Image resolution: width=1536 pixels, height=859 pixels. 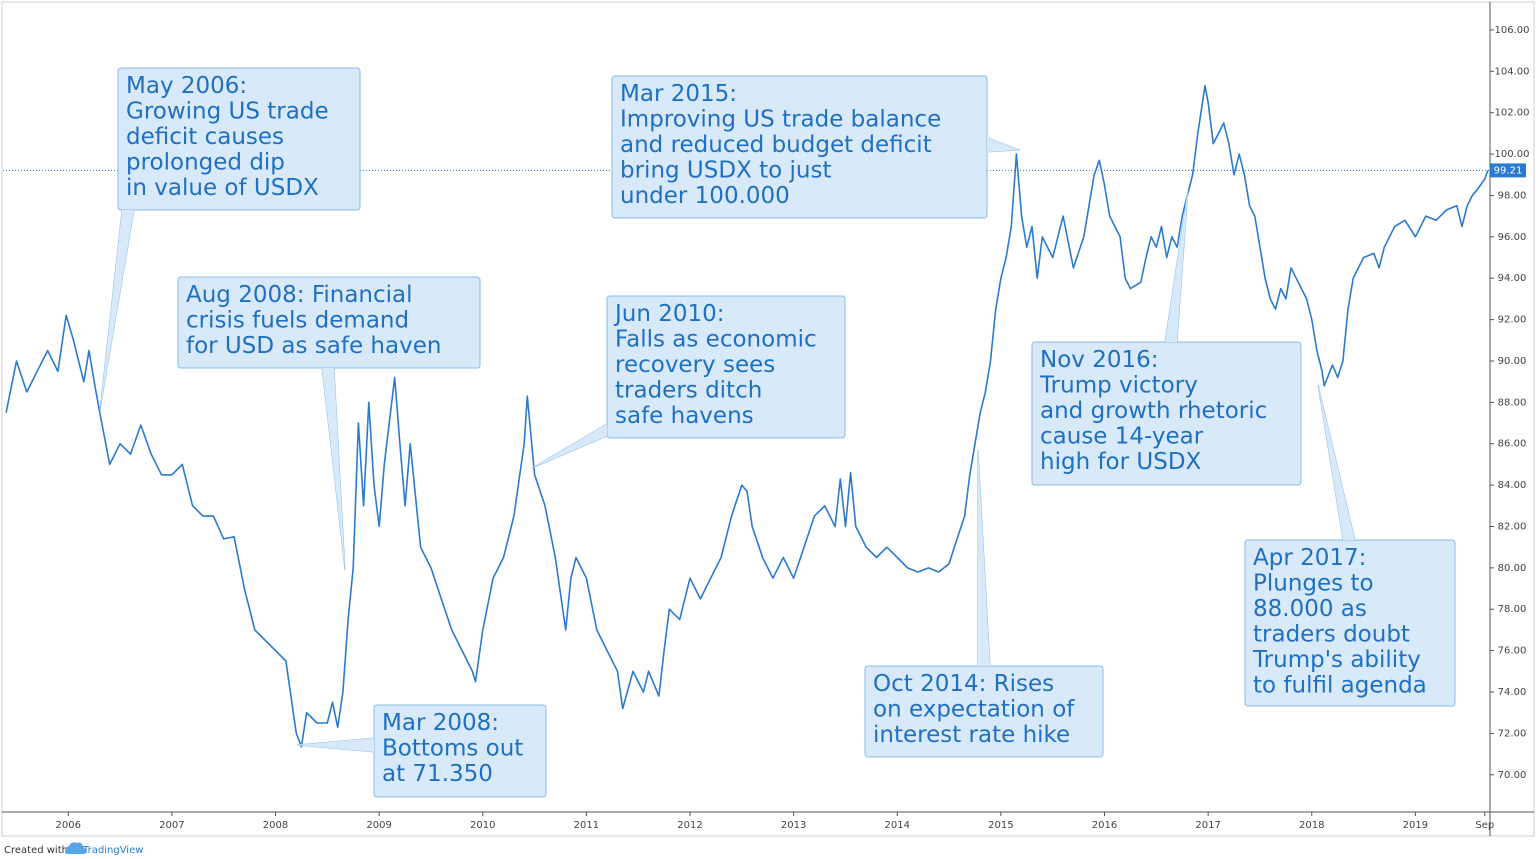 I want to click on annotation-text: Plunges to, so click(x=1313, y=584).